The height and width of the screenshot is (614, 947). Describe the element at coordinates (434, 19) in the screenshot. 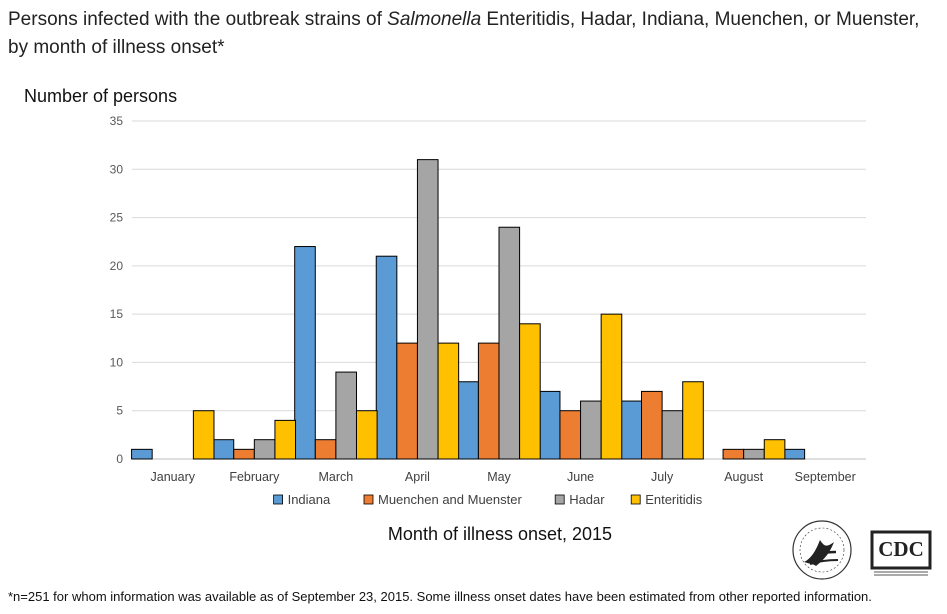

I see `title-italic-genus: Salmonella` at that location.